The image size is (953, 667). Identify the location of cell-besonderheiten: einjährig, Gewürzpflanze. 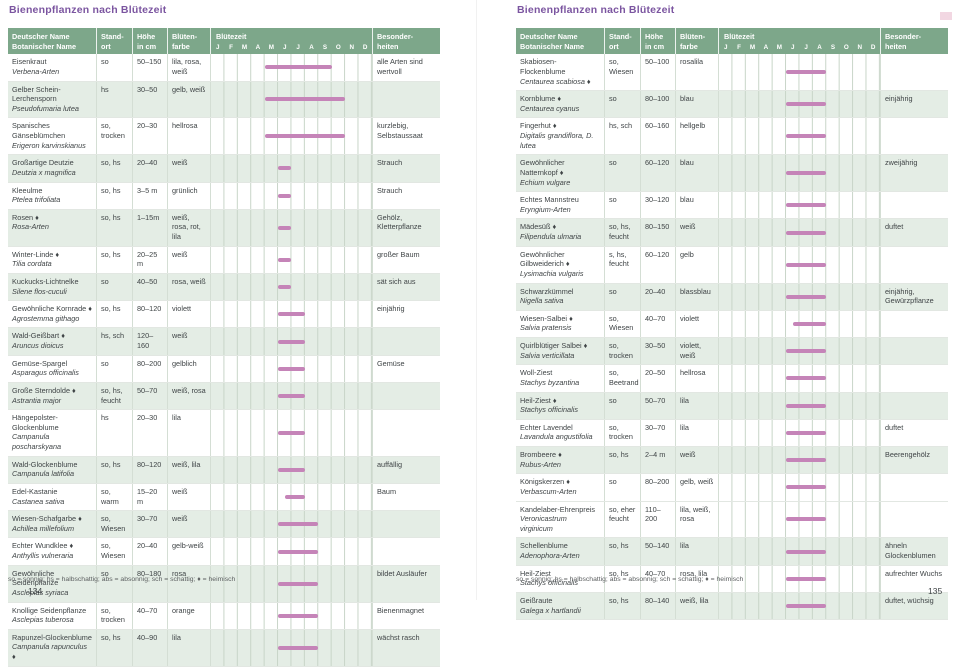
(909, 296).